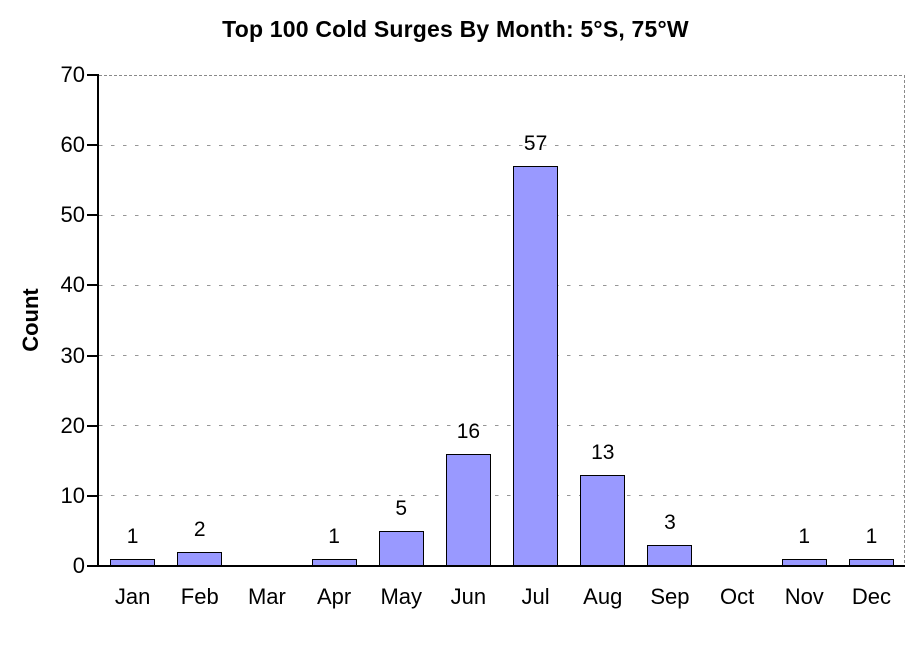 The height and width of the screenshot is (655, 911). I want to click on x-tick-label-jan: Jan, so click(132, 596).